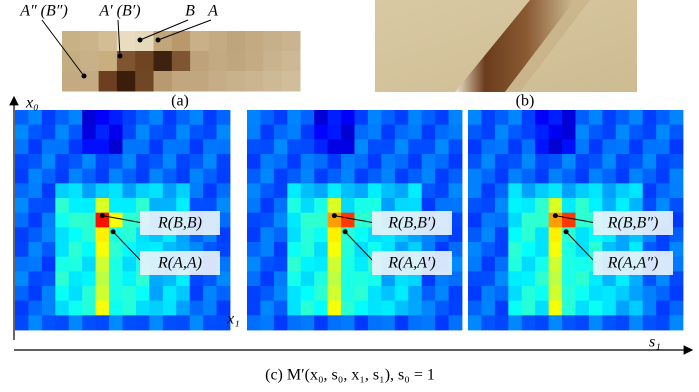 This screenshot has width=699, height=392. Describe the element at coordinates (233, 319) in the screenshot. I see `x1-label: x₁` at that location.